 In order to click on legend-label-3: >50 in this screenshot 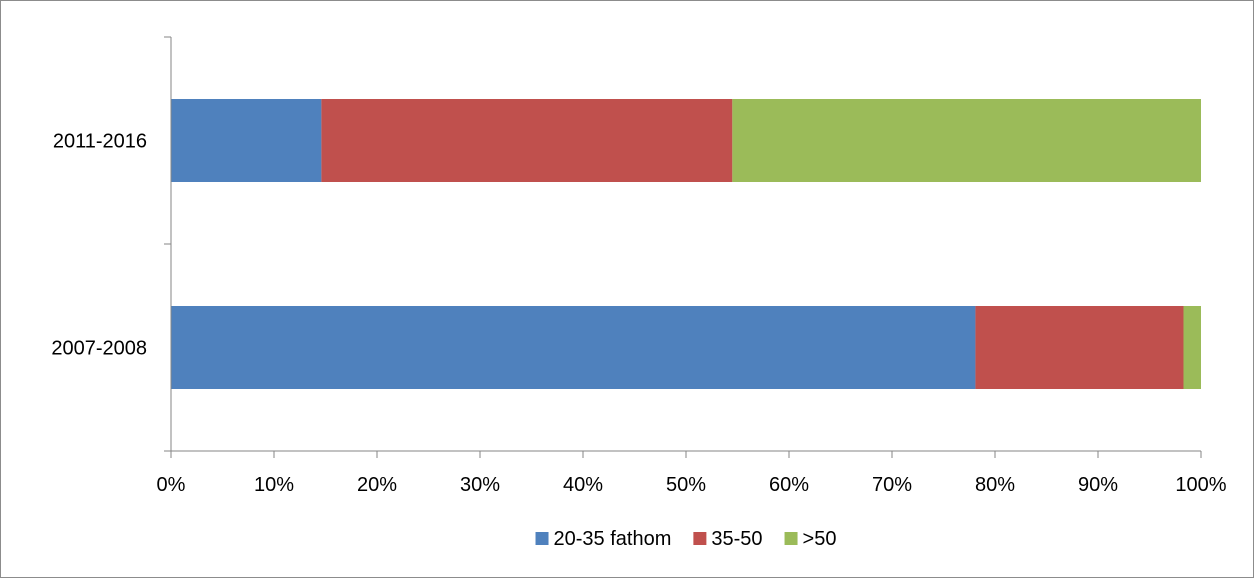, I will do `click(820, 539)`.